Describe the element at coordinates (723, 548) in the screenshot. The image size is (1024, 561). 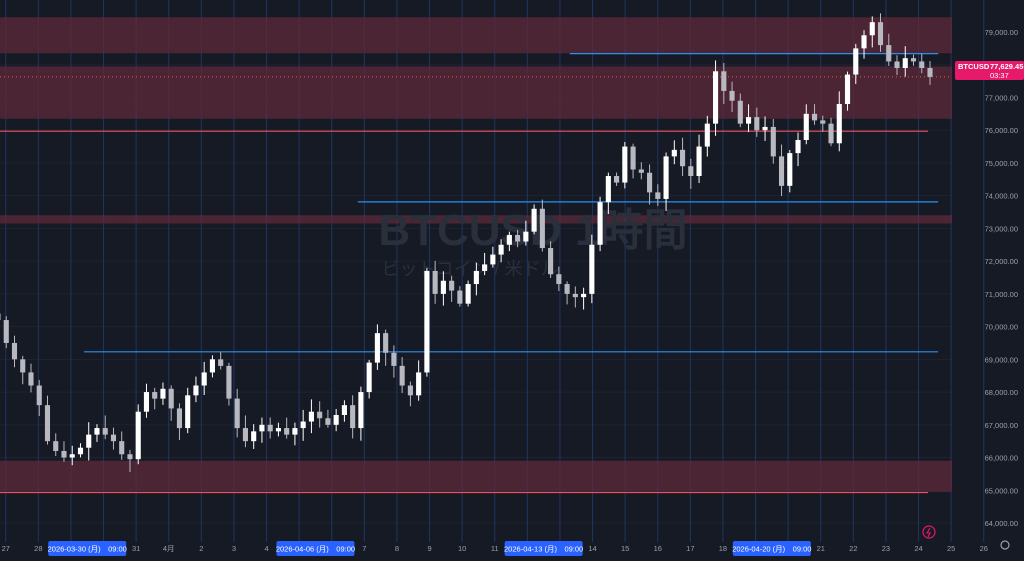
I see `x-tick-label: 18` at that location.